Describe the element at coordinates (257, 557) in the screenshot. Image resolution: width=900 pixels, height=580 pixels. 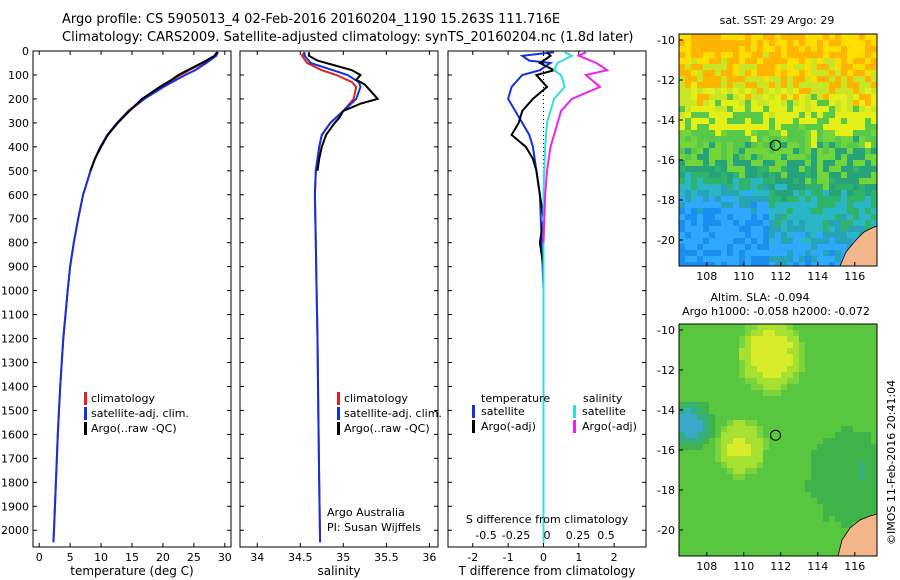
I see `x-tick-label: 34` at that location.